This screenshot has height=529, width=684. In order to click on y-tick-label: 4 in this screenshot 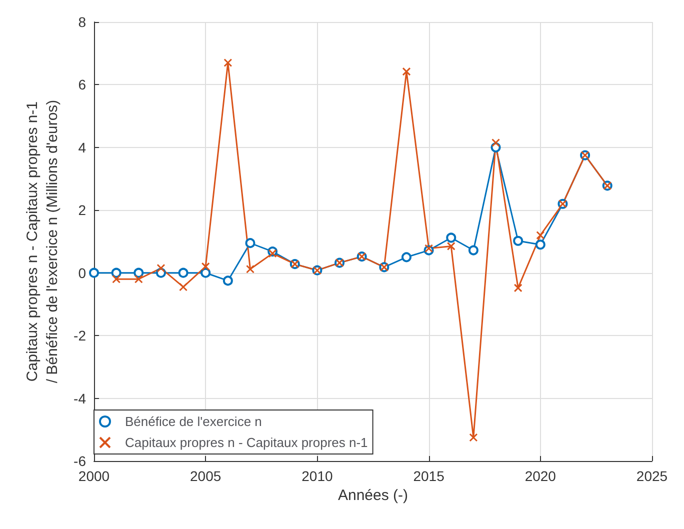, I will do `click(82, 147)`.